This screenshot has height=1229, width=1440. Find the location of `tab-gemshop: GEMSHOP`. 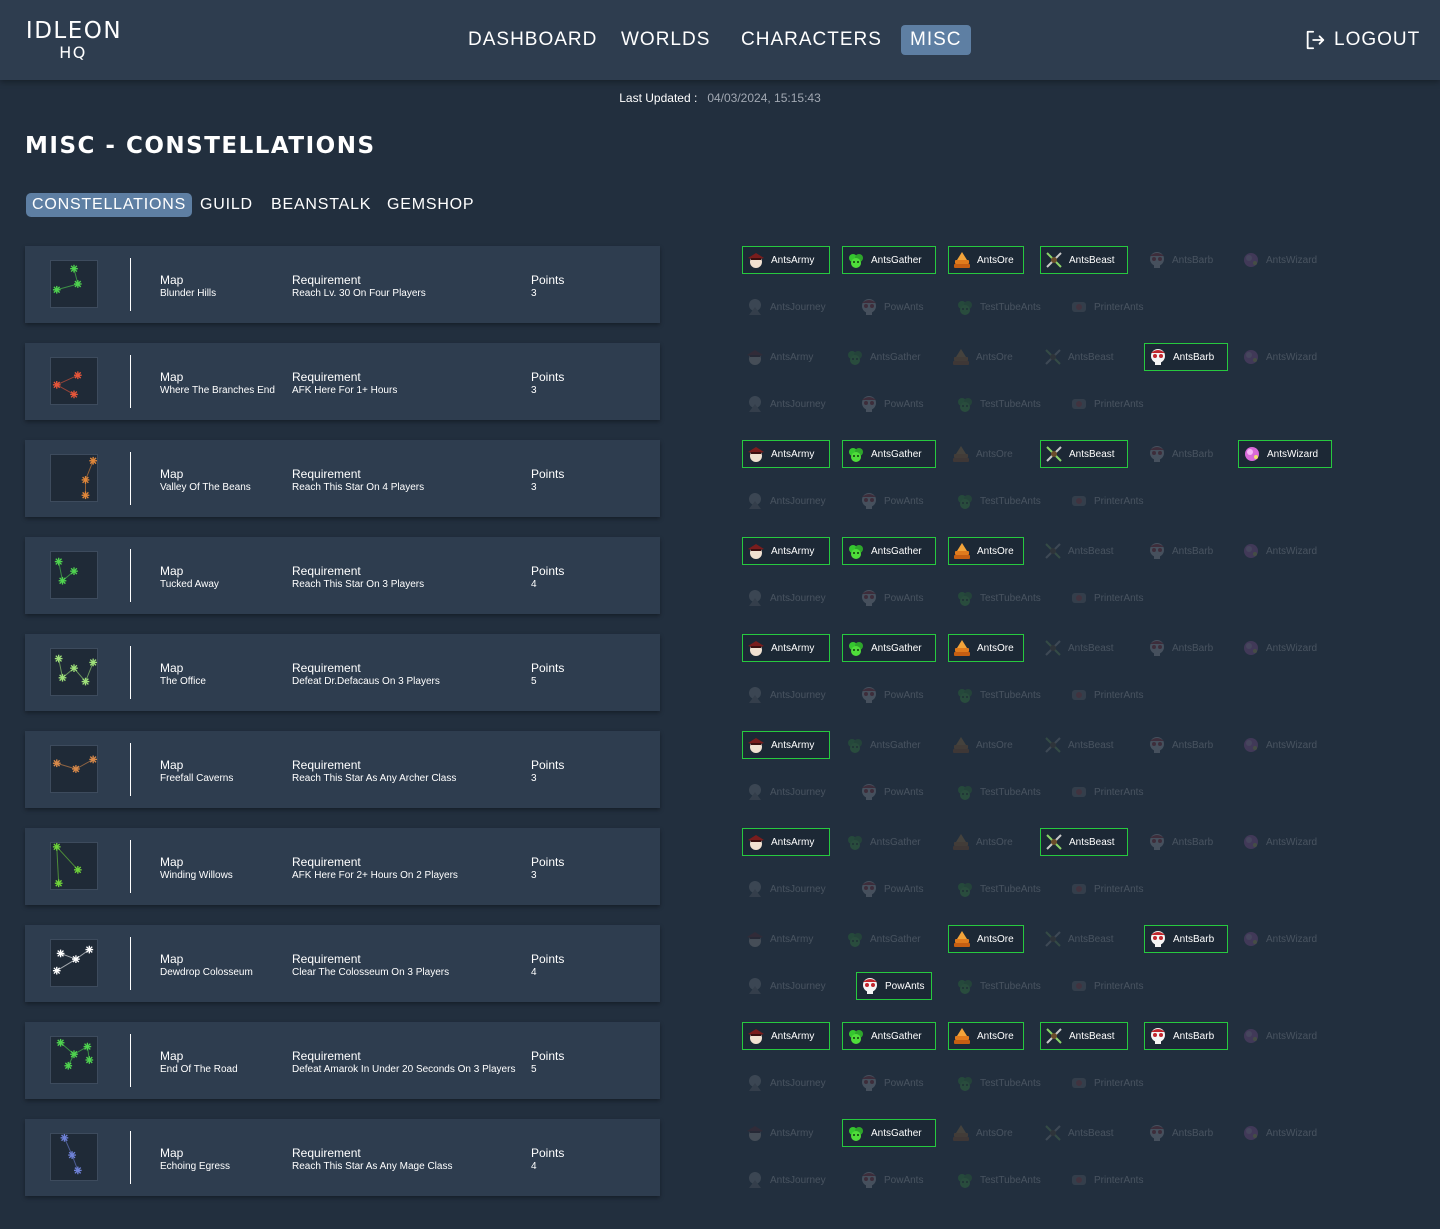

tab-gemshop: GEMSHOP is located at coordinates (431, 204).